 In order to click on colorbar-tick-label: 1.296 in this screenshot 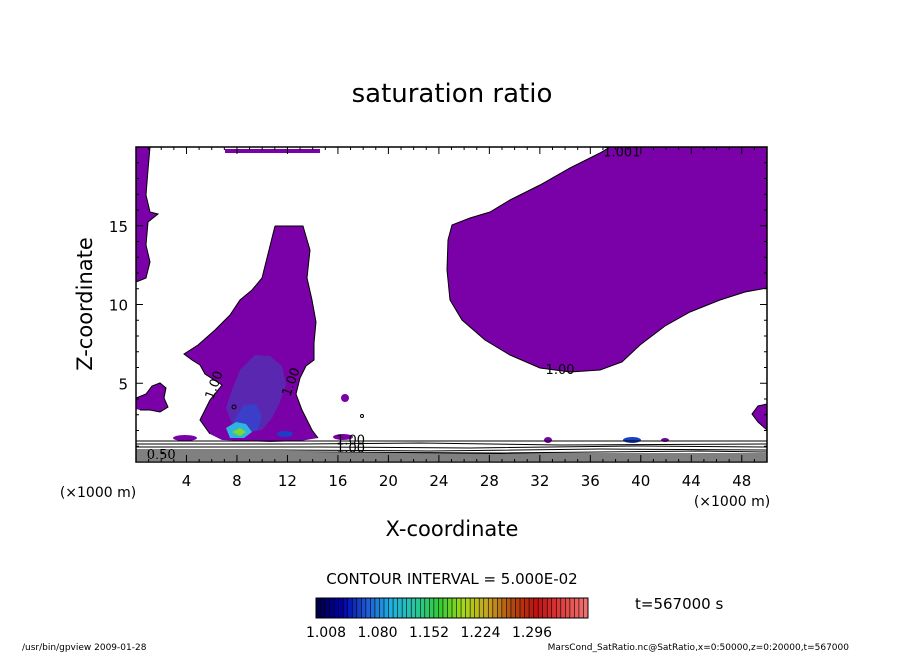, I will do `click(532, 633)`.